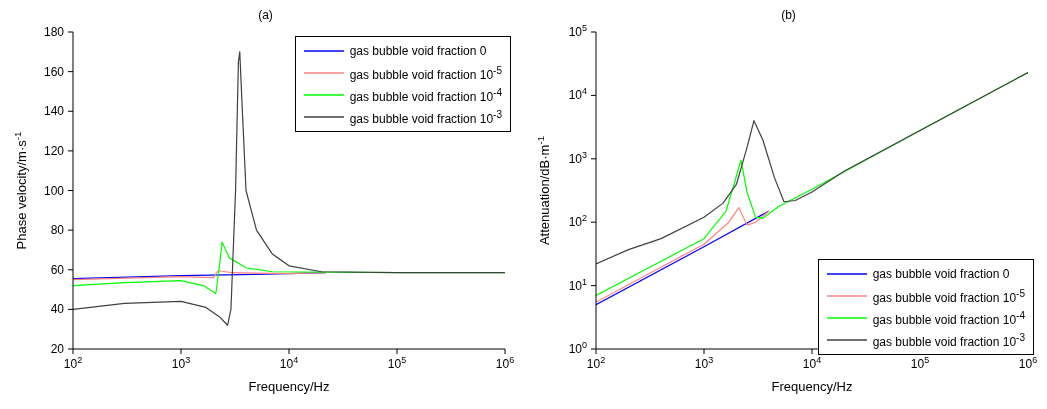 Image resolution: width=1047 pixels, height=409 pixels. I want to click on y-tick-label: 10$^{4}$, so click(577, 94).